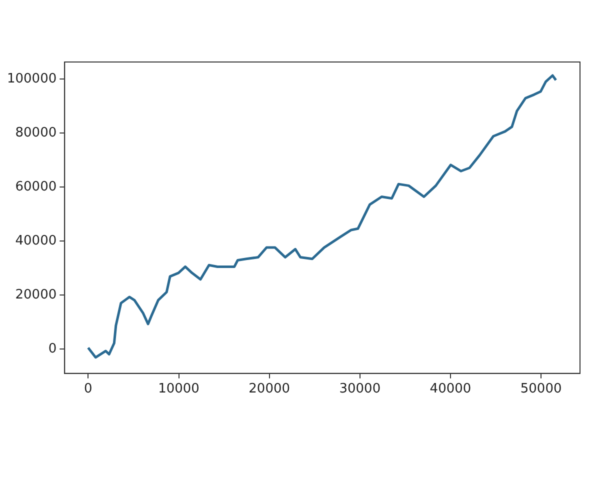  Describe the element at coordinates (179, 389) in the screenshot. I see `x-tick-label: 10000` at that location.